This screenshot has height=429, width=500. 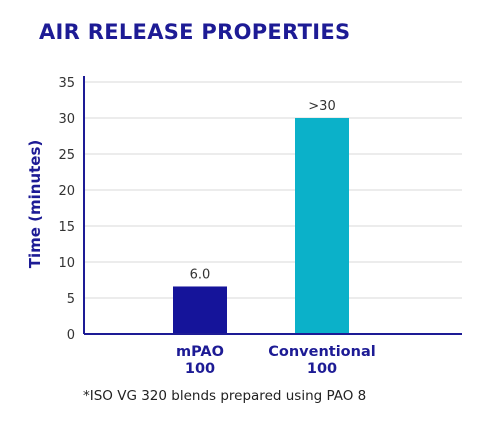 I want to click on x-tick-label: mPAO, so click(x=200, y=352).